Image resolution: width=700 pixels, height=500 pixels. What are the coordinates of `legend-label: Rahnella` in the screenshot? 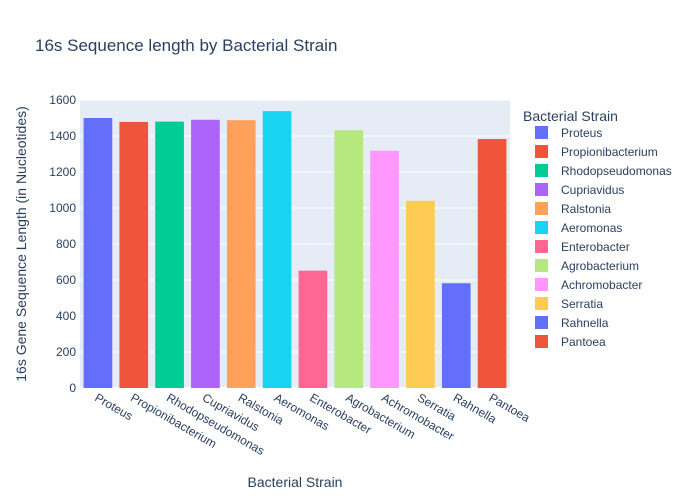 It's located at (585, 323).